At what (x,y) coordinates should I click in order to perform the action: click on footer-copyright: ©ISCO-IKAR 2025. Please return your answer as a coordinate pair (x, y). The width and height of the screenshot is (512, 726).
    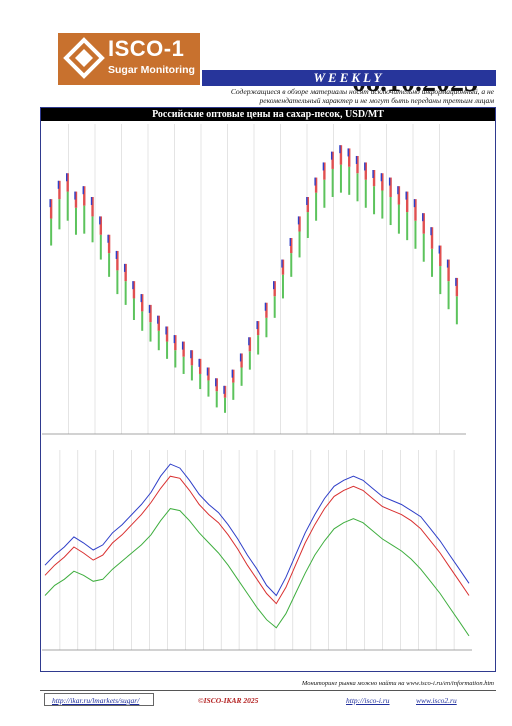
    Looking at the image, I should click on (228, 700).